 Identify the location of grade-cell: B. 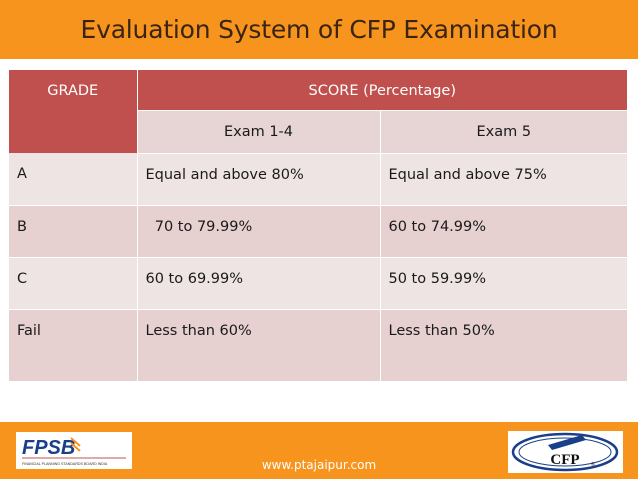
(73, 231).